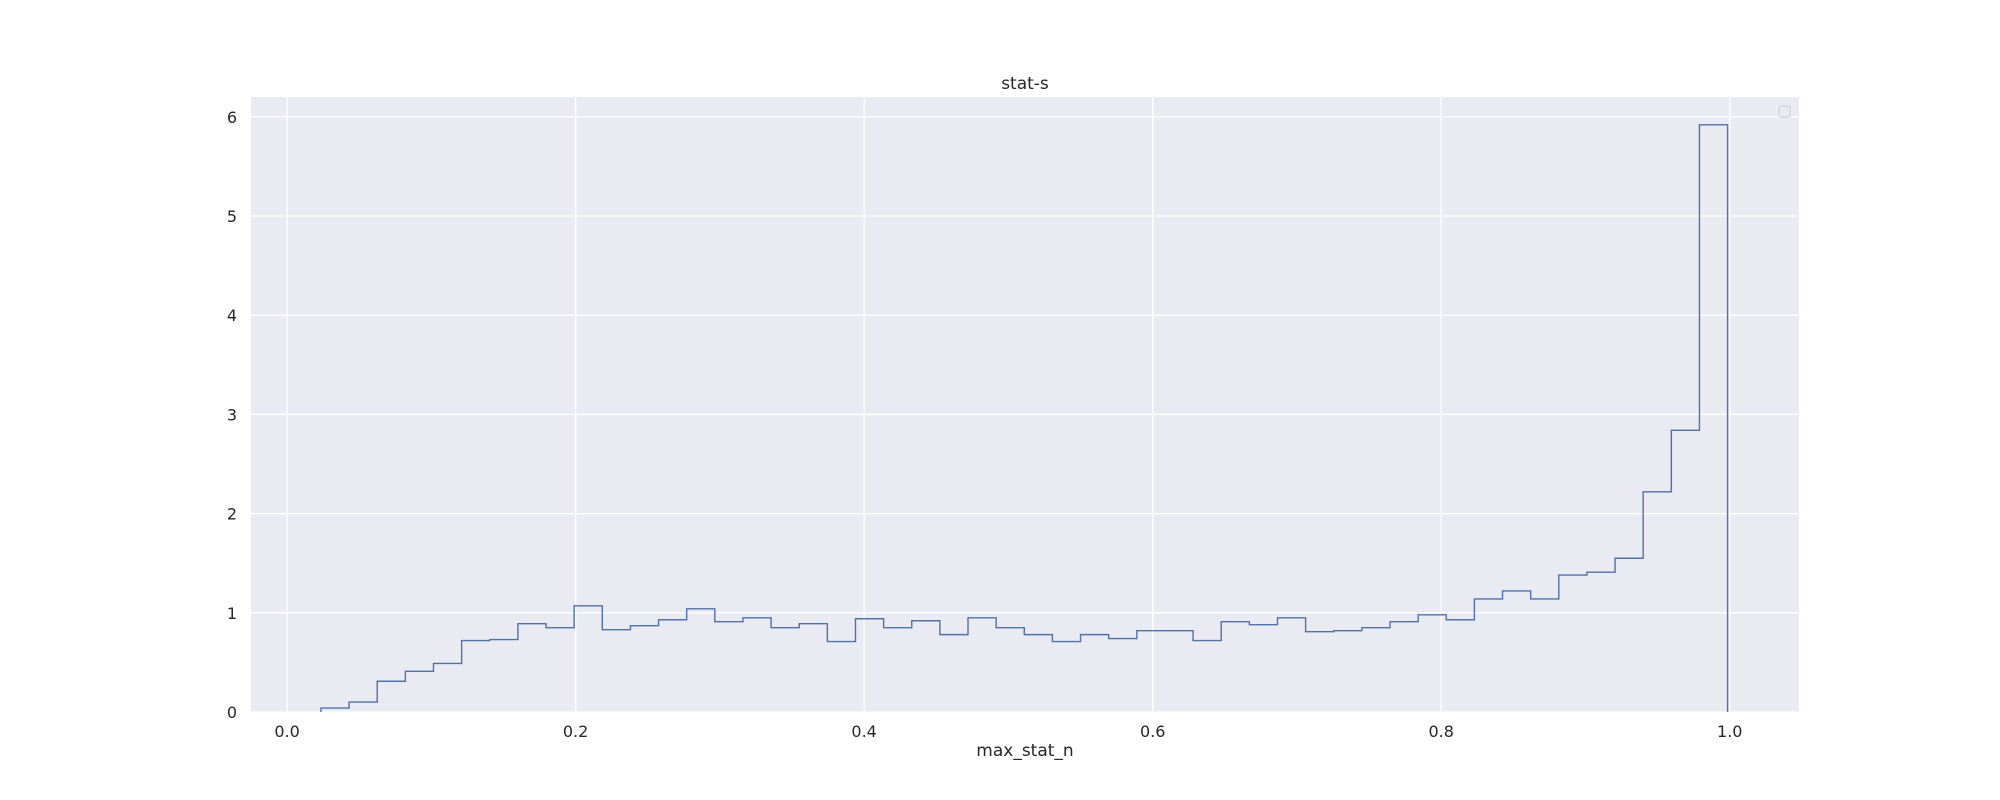 The width and height of the screenshot is (2000, 800). Describe the element at coordinates (1784, 111) in the screenshot. I see `legend-box` at that location.